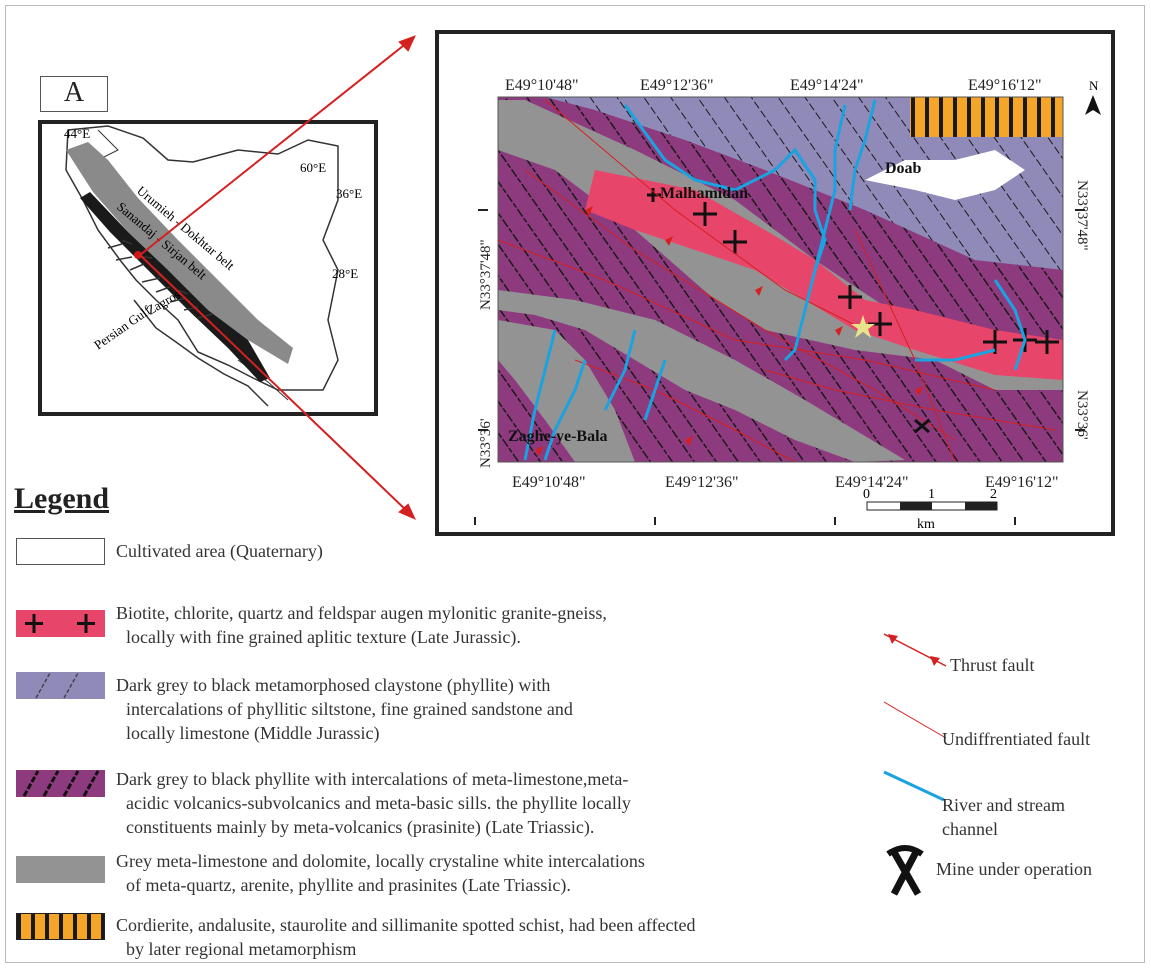 Image resolution: width=1151 pixels, height=969 pixels. I want to click on panel-a-label: A, so click(74, 94).